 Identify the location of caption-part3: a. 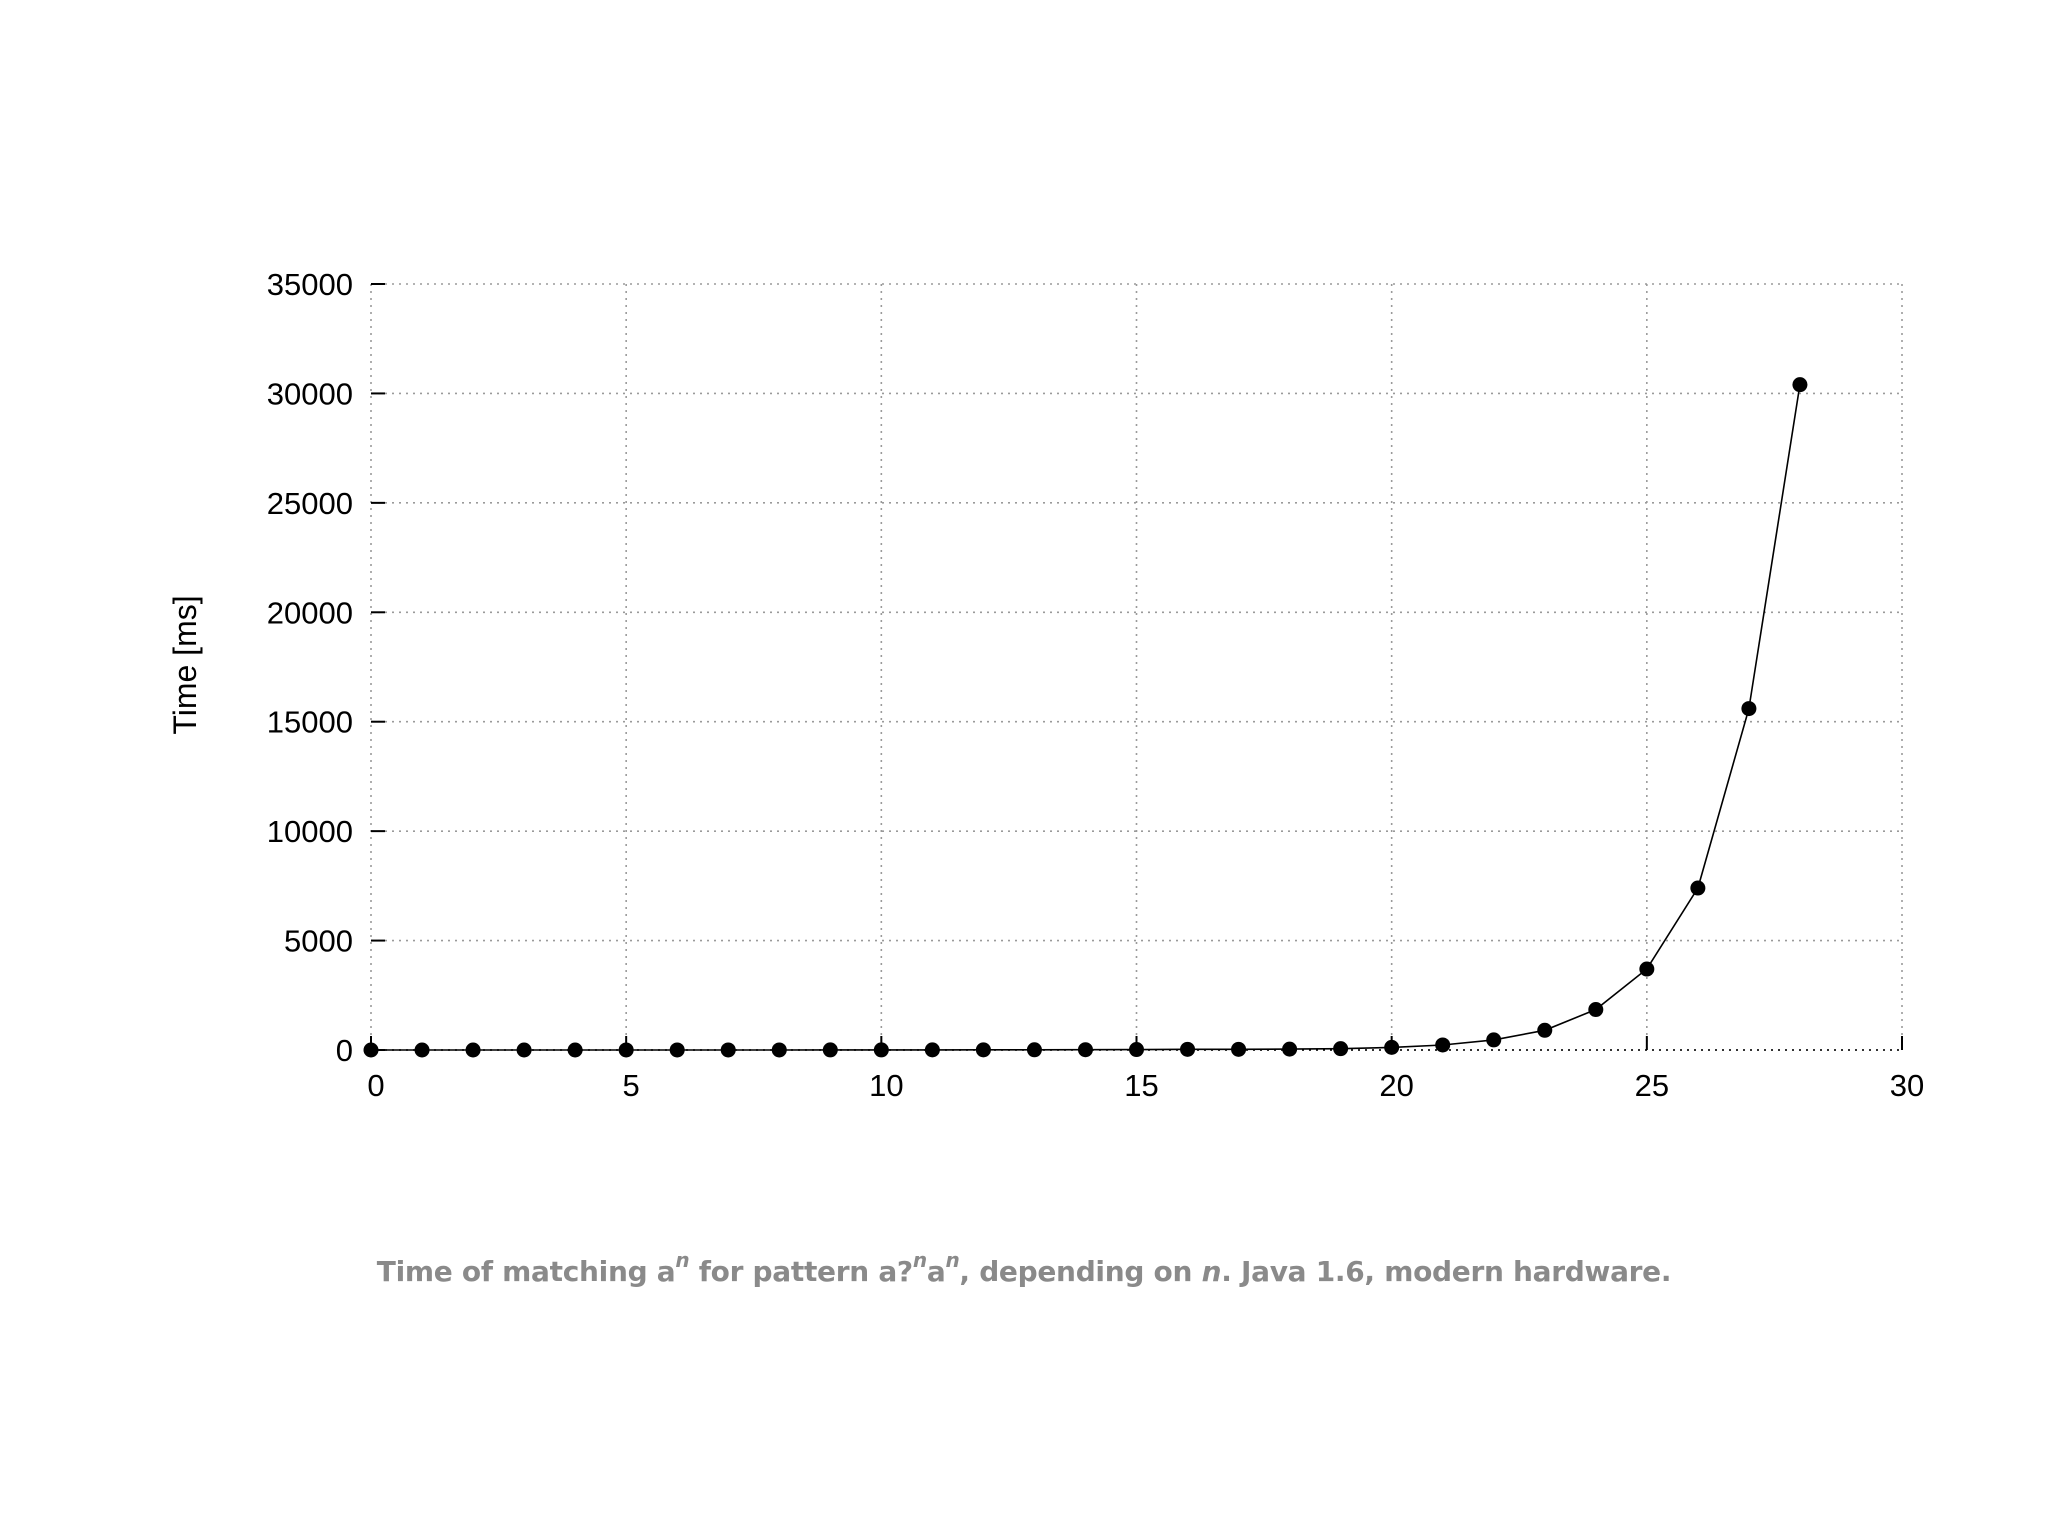
(936, 1271).